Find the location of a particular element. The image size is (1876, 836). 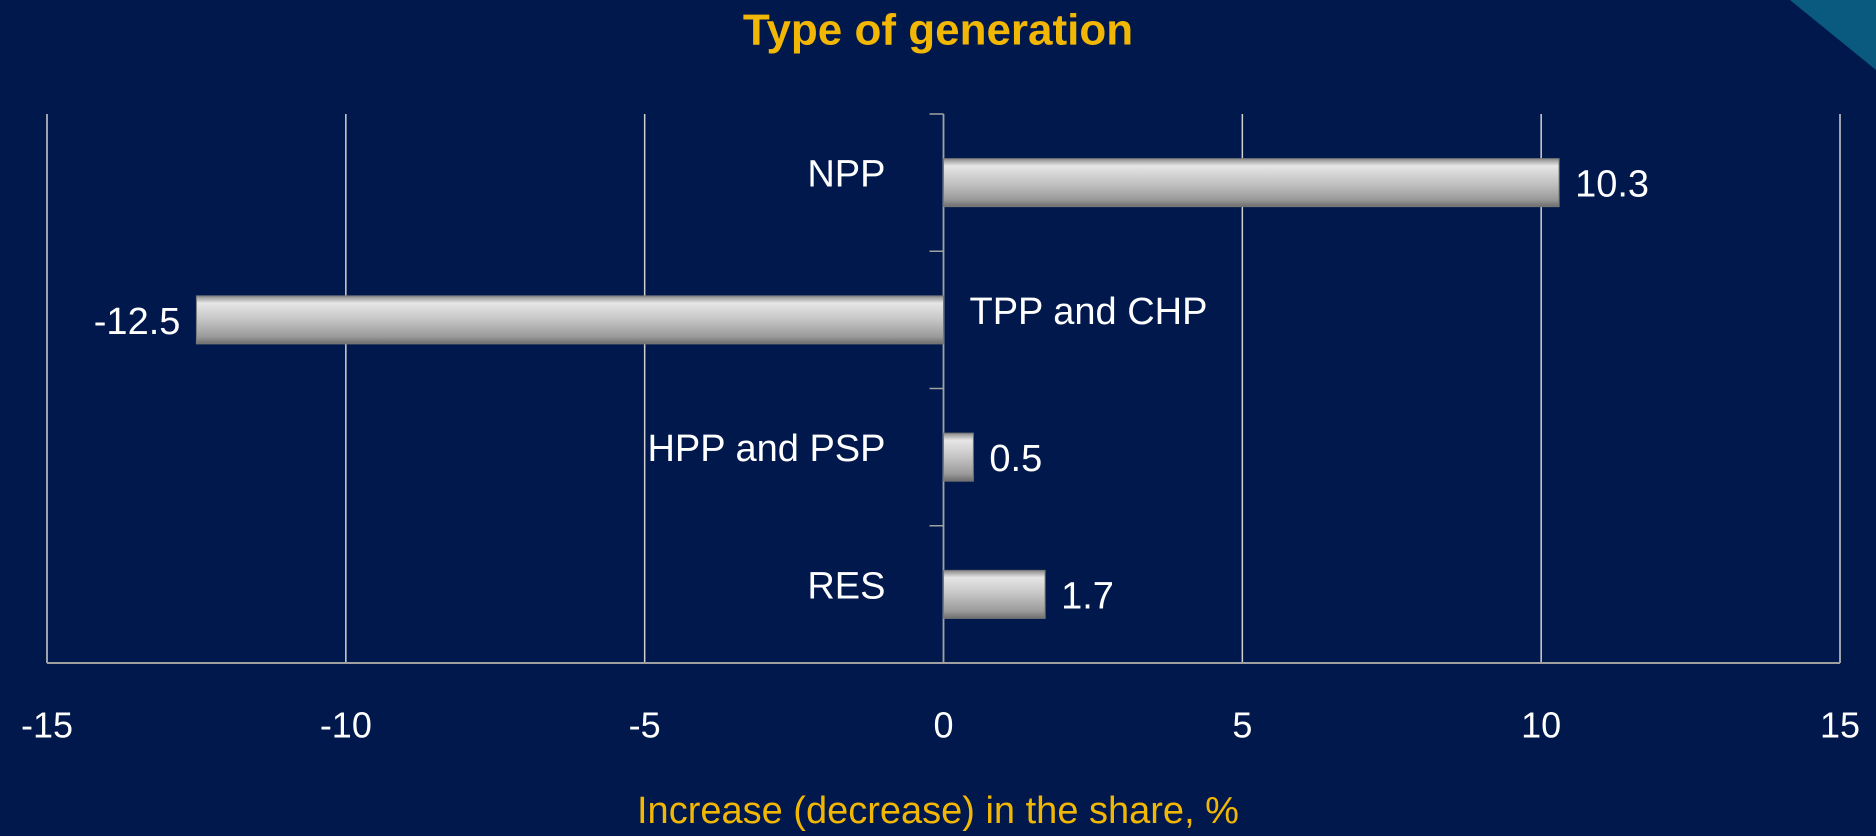

category-label: TPP and CHP is located at coordinates (1089, 312).